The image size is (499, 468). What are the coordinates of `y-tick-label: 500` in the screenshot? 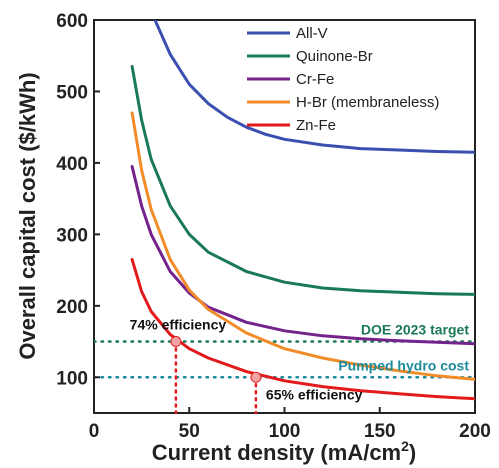 It's located at (72, 92).